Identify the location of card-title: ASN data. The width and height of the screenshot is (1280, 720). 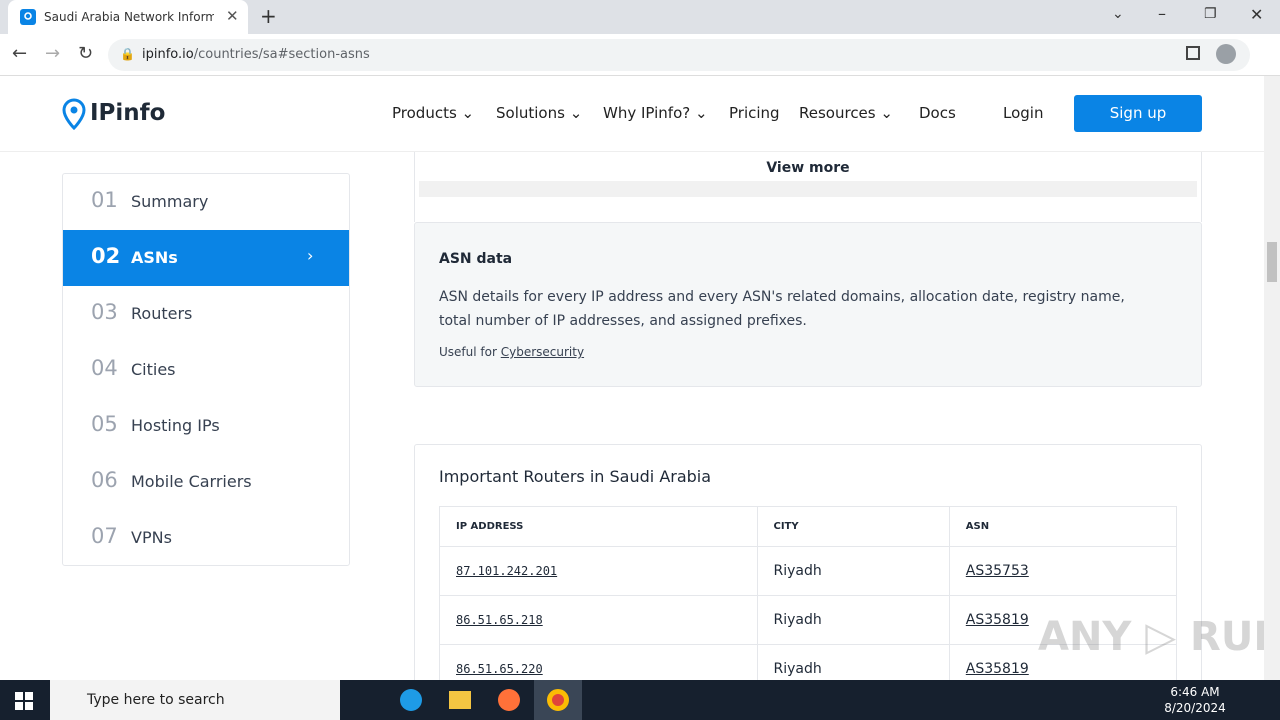
(476, 259).